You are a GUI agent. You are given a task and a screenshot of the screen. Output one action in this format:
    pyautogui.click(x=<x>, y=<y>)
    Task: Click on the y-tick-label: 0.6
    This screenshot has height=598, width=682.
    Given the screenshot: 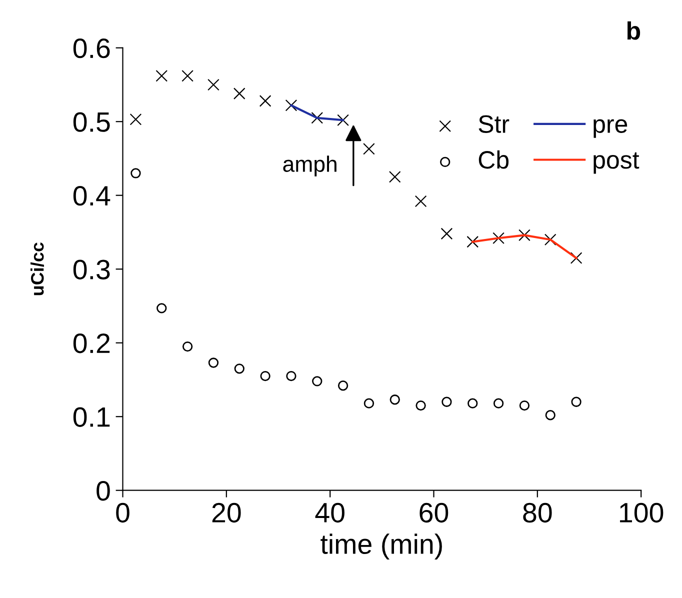 What is the action you would take?
    pyautogui.click(x=91, y=48)
    